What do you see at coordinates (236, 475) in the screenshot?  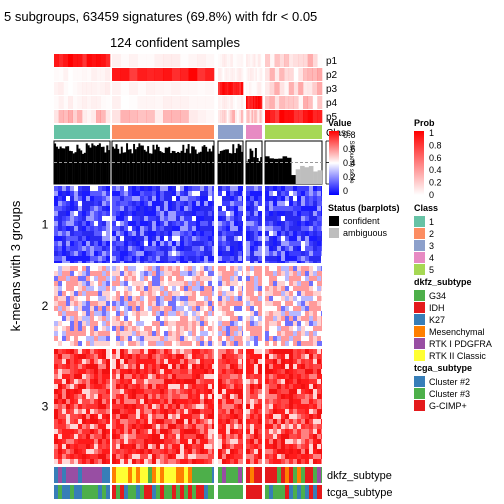 I see `dkfz-subtype-cell` at bounding box center [236, 475].